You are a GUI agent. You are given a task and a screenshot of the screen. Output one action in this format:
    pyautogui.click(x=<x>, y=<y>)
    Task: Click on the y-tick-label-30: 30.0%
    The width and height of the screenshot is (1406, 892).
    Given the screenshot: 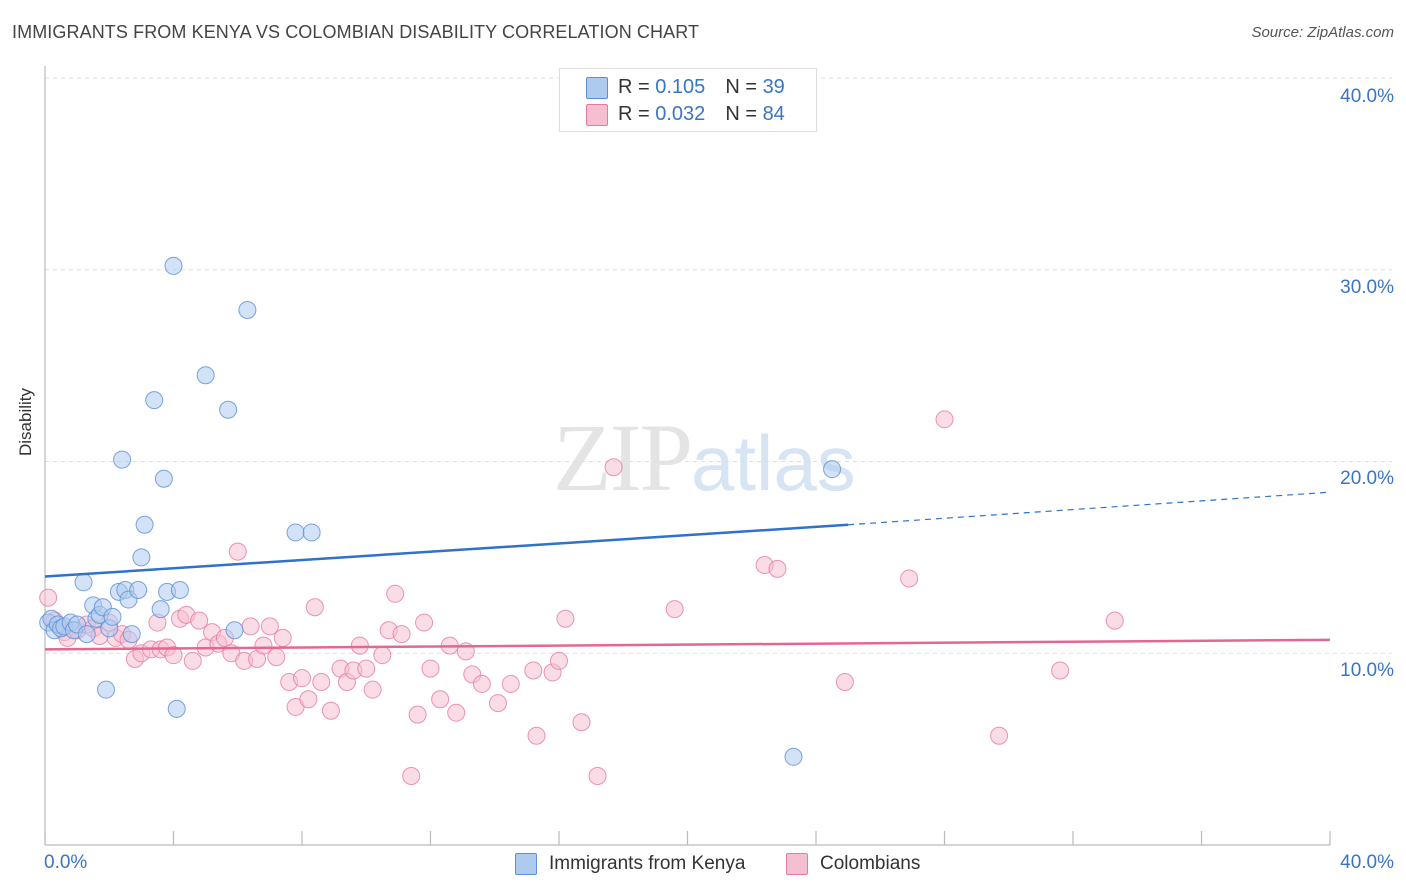 What is the action you would take?
    pyautogui.click(x=1367, y=287)
    